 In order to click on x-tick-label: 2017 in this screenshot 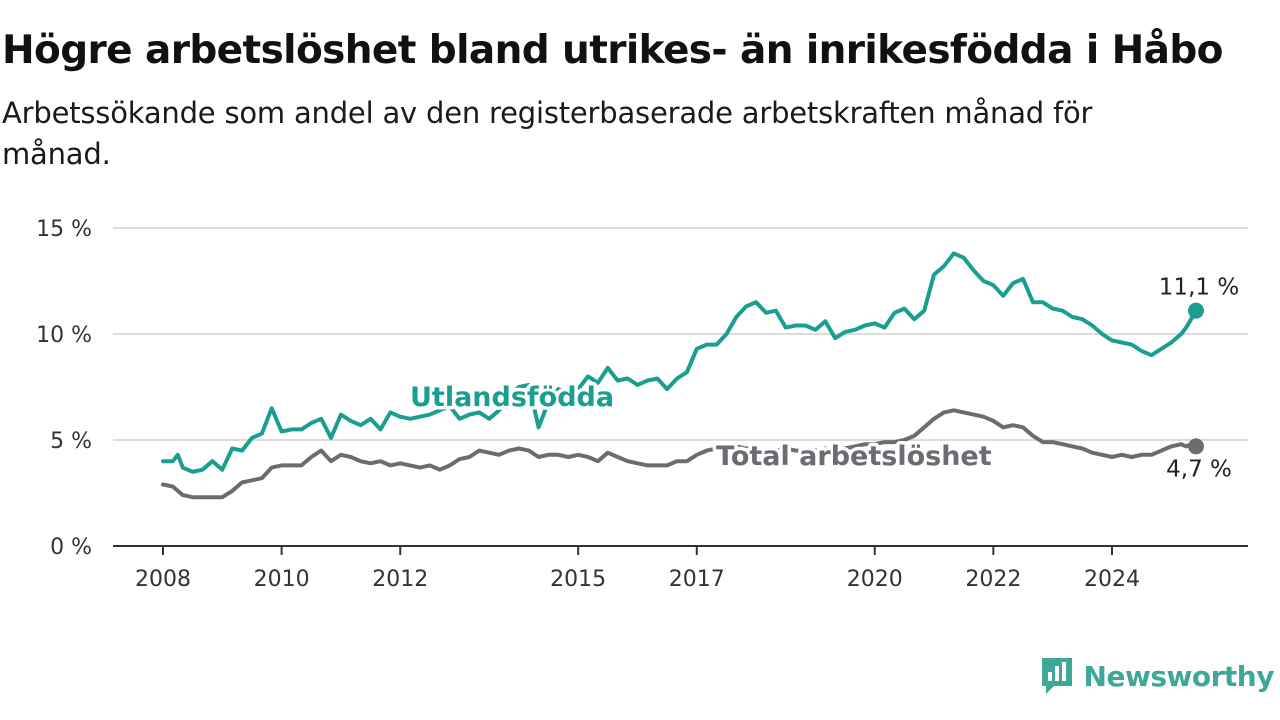, I will do `click(697, 579)`.